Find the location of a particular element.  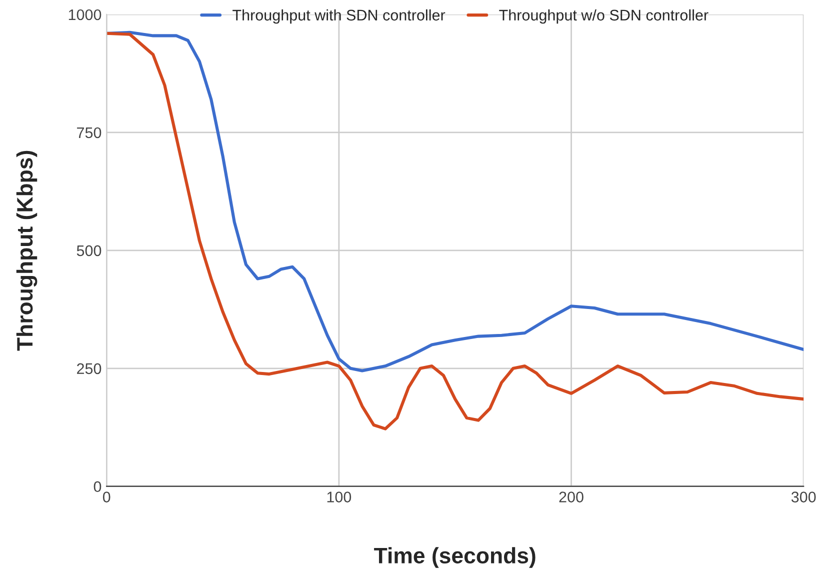

y-tick-label: 500 is located at coordinates (89, 250).